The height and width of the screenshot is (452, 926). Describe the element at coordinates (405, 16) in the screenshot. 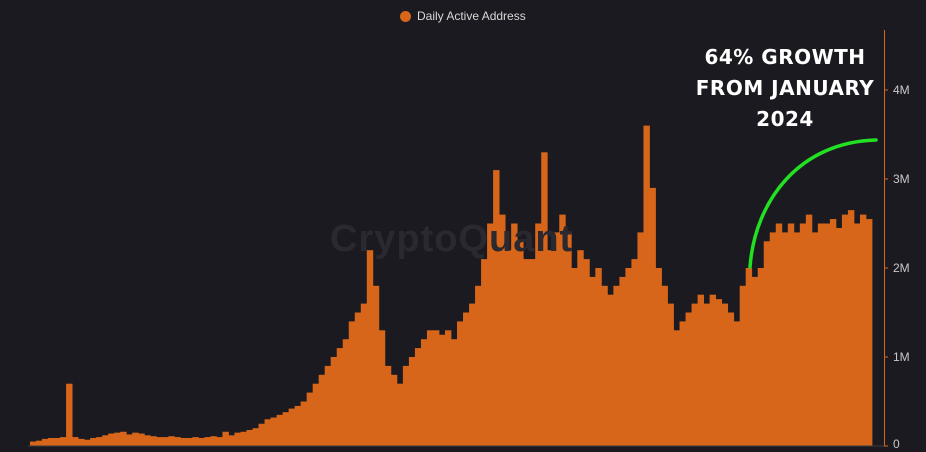

I see `legend-marker` at that location.